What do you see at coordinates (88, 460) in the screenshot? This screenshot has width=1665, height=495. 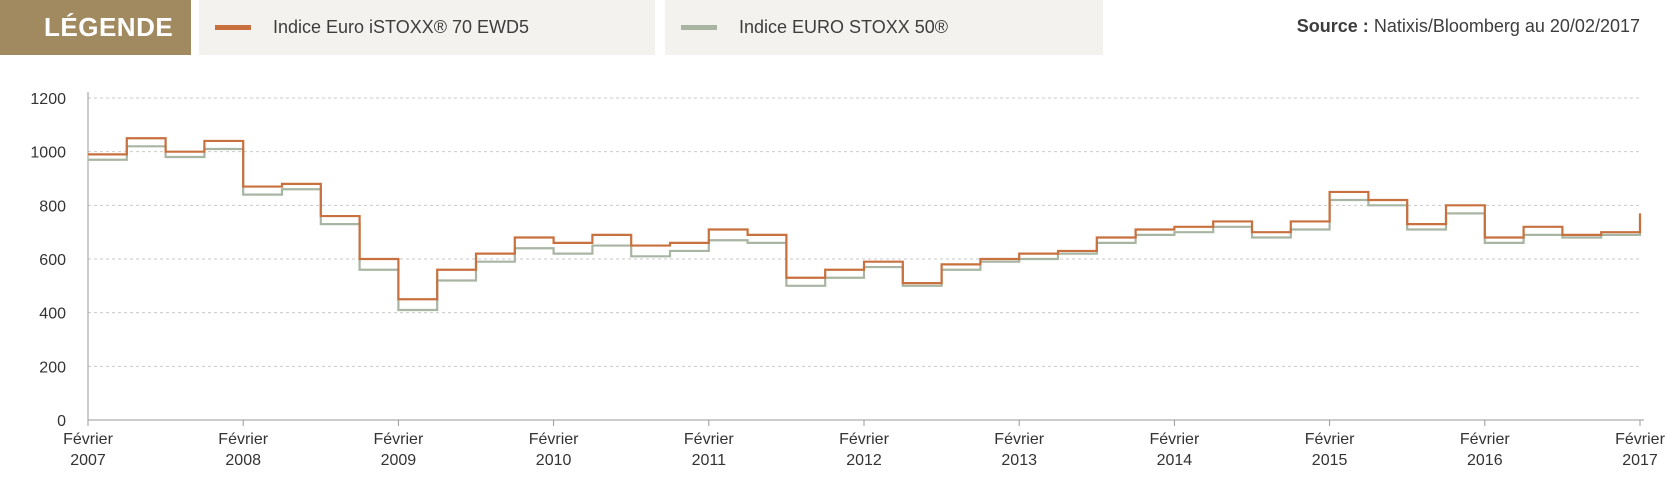 I see `x-tick-label-year: 2007` at bounding box center [88, 460].